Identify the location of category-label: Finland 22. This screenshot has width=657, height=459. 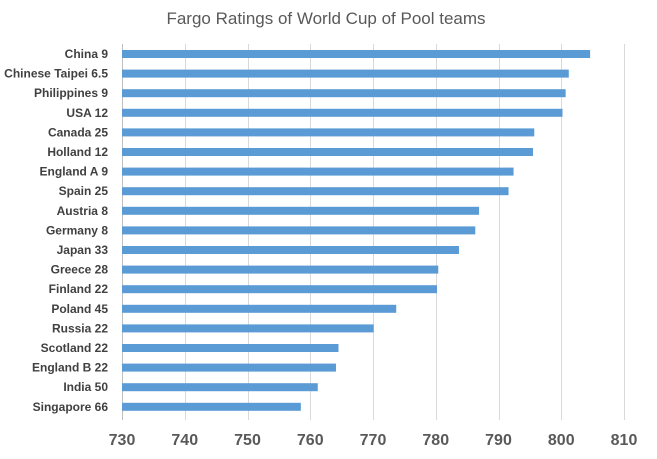
(79, 289).